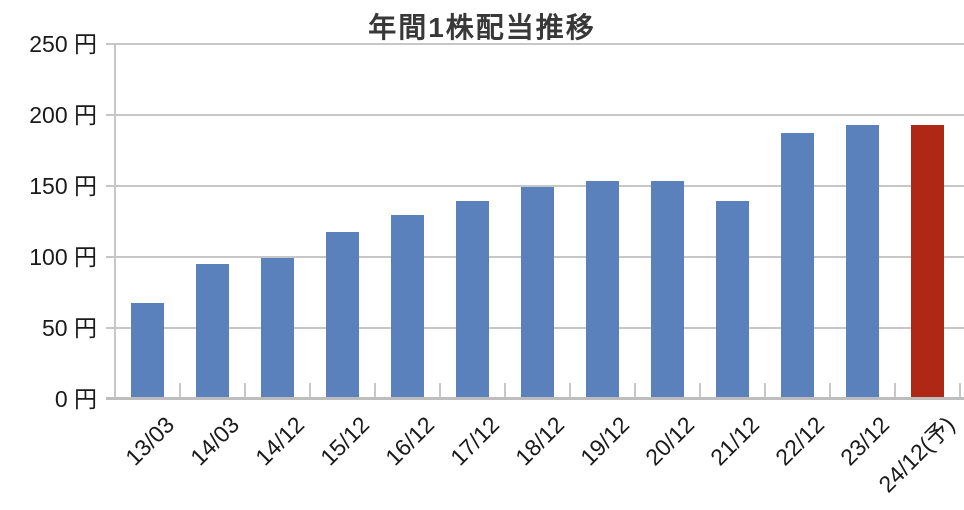 The width and height of the screenshot is (964, 510). I want to click on bar-17/12, so click(472, 299).